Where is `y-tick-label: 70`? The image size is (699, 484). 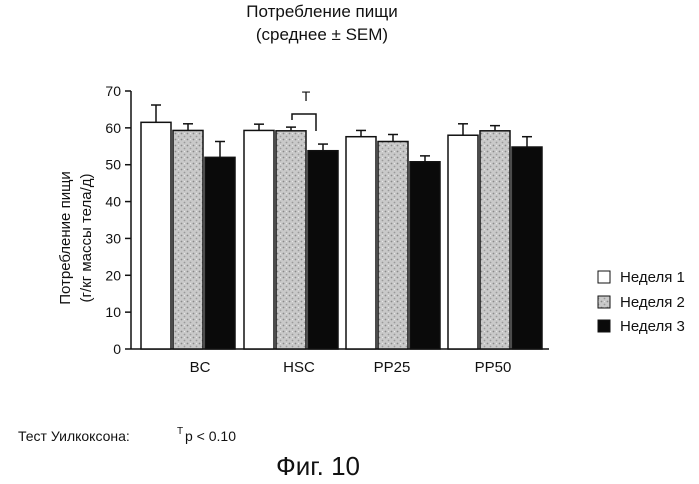
y-tick-label: 70 is located at coordinates (113, 91).